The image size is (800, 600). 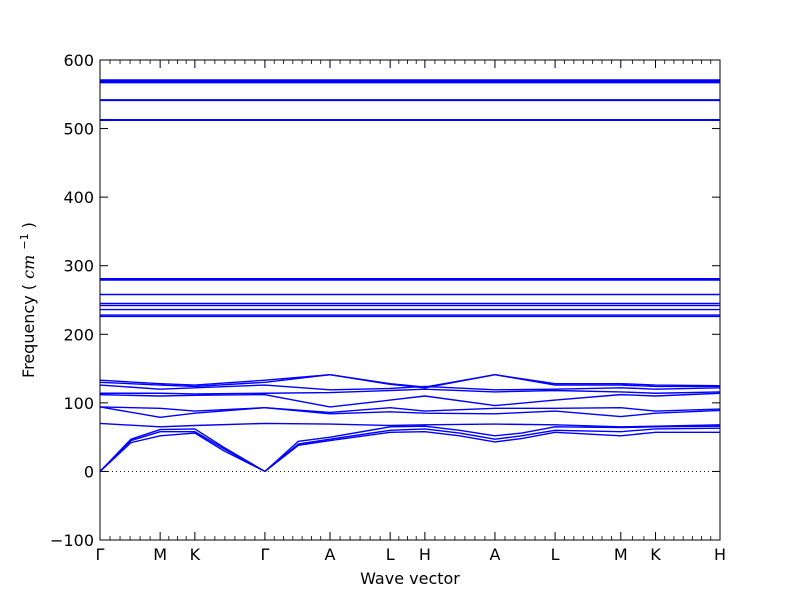 What do you see at coordinates (28, 267) in the screenshot?
I see `y-axis-label-unit: cm` at bounding box center [28, 267].